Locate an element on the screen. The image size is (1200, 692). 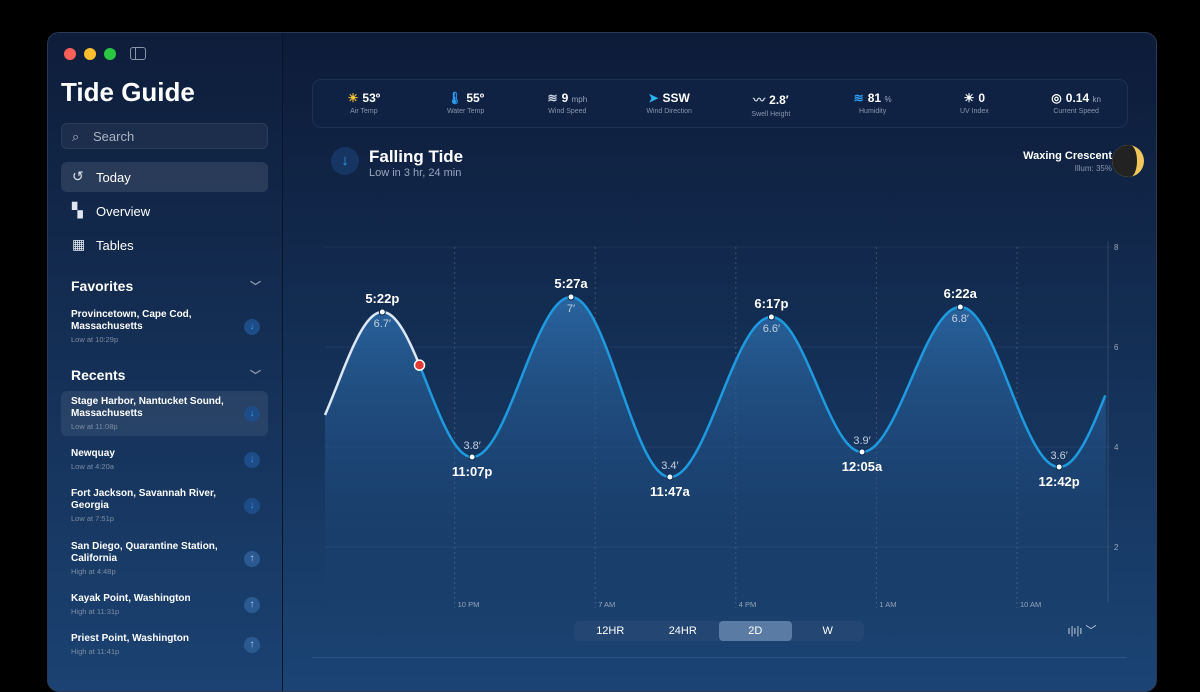
tide-height-label: 3.6′ is located at coordinates (1058, 456).